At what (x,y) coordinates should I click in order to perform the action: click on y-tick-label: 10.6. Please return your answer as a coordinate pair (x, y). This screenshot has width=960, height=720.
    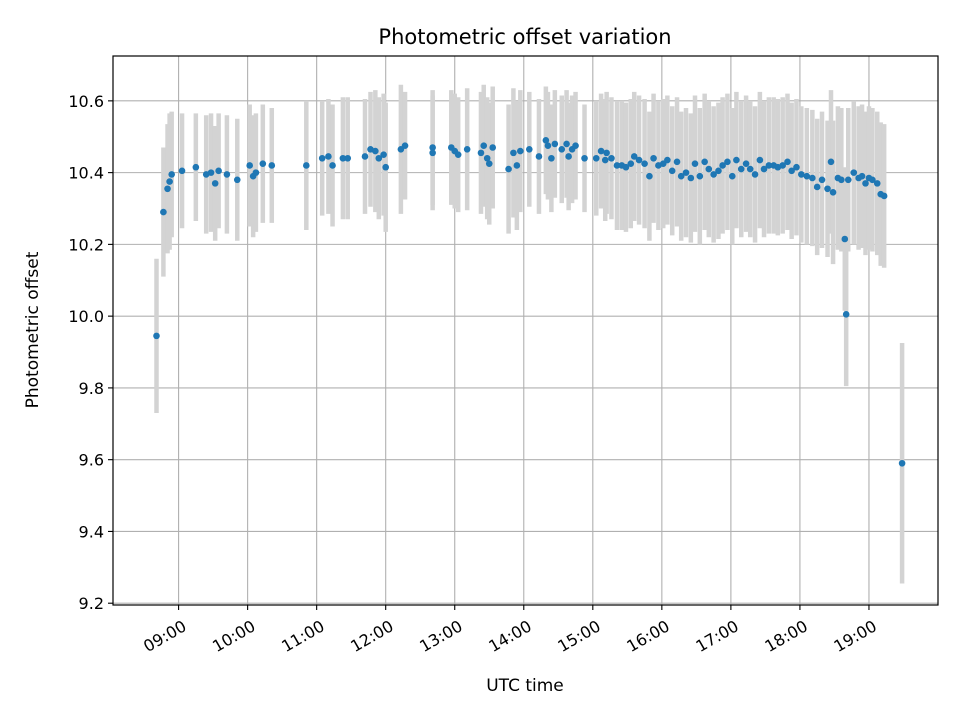
    Looking at the image, I should click on (86, 101).